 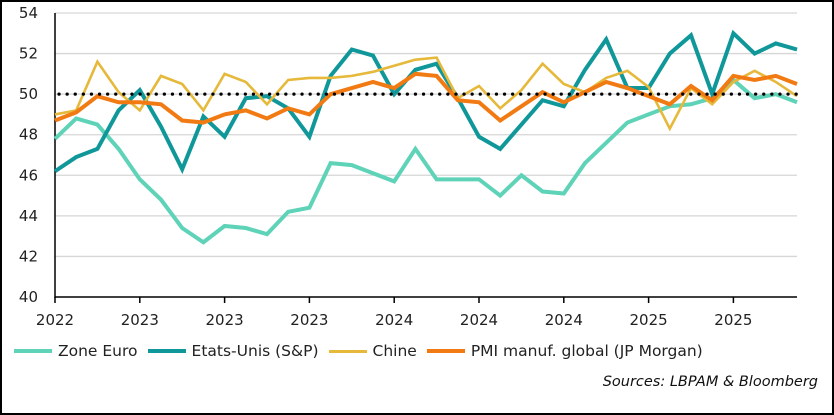 I want to click on legend-label: PMI manuf. global (JP Morgan), so click(x=586, y=351).